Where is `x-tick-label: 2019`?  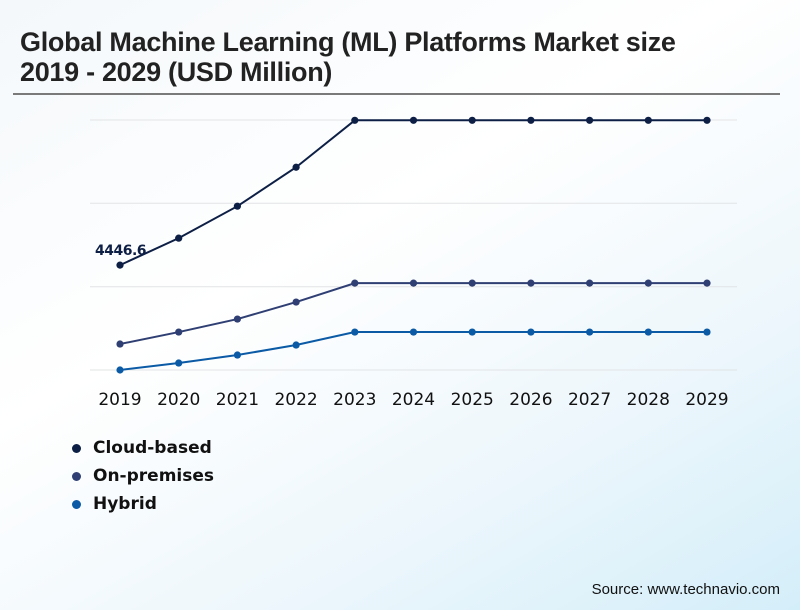
x-tick-label: 2019 is located at coordinates (119, 400).